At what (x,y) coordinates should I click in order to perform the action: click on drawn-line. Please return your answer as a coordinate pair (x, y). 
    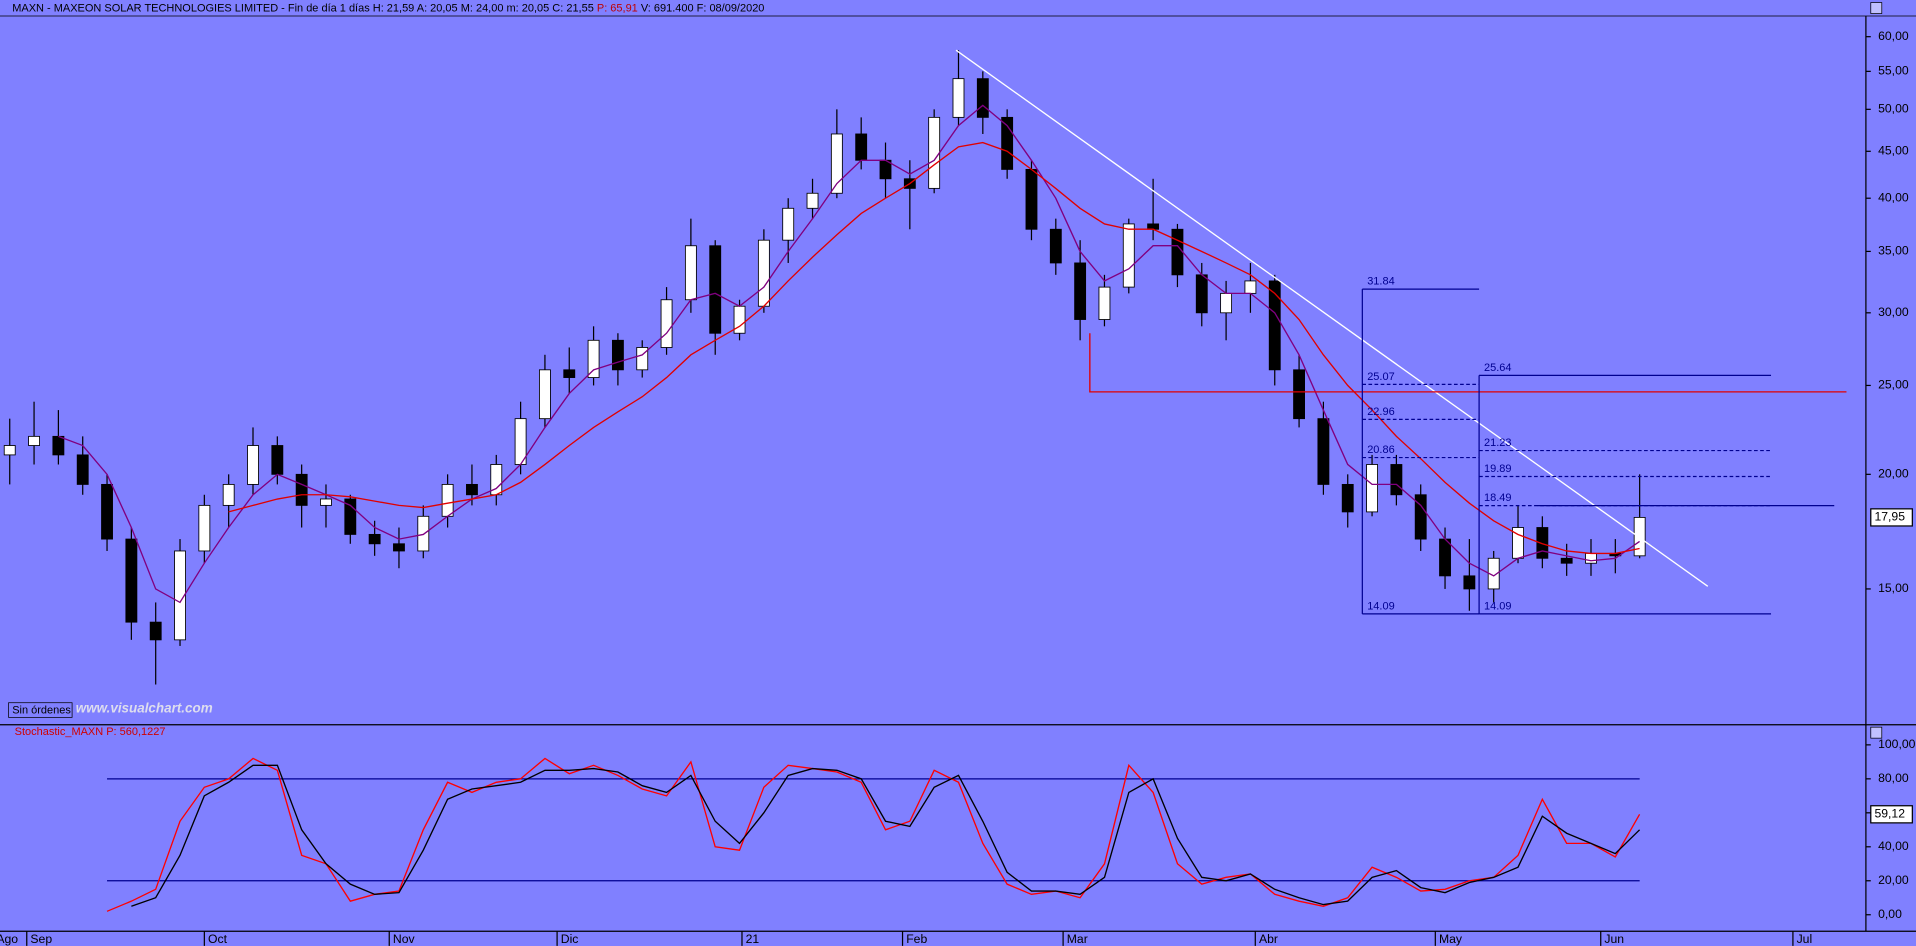
    Looking at the image, I should click on (1468, 363).